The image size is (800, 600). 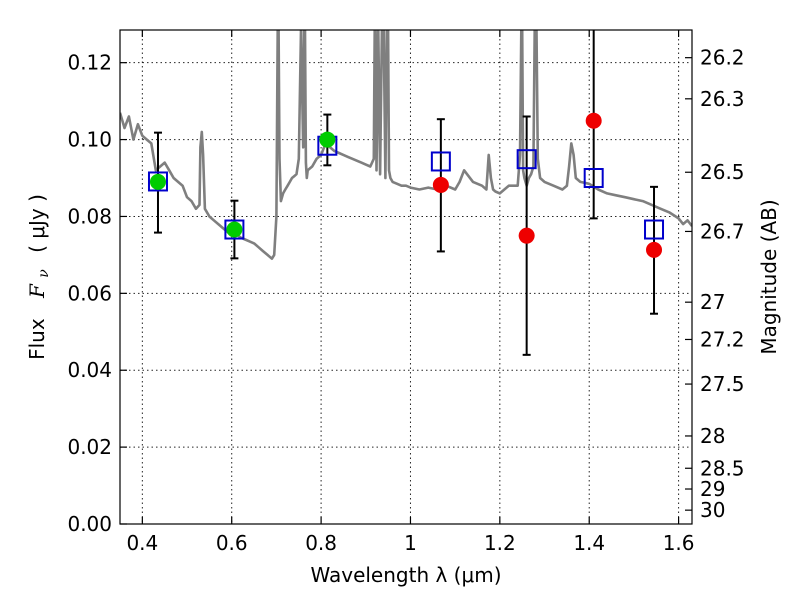 What do you see at coordinates (679, 543) in the screenshot?
I see `x-tick-label: 1.6` at bounding box center [679, 543].